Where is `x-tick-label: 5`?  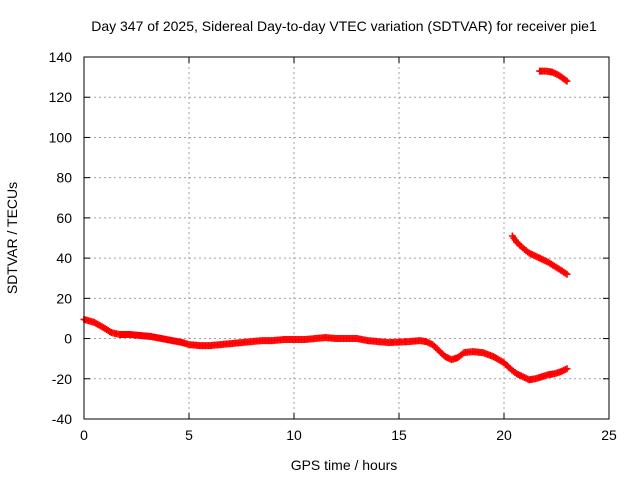 x-tick-label: 5 is located at coordinates (189, 435).